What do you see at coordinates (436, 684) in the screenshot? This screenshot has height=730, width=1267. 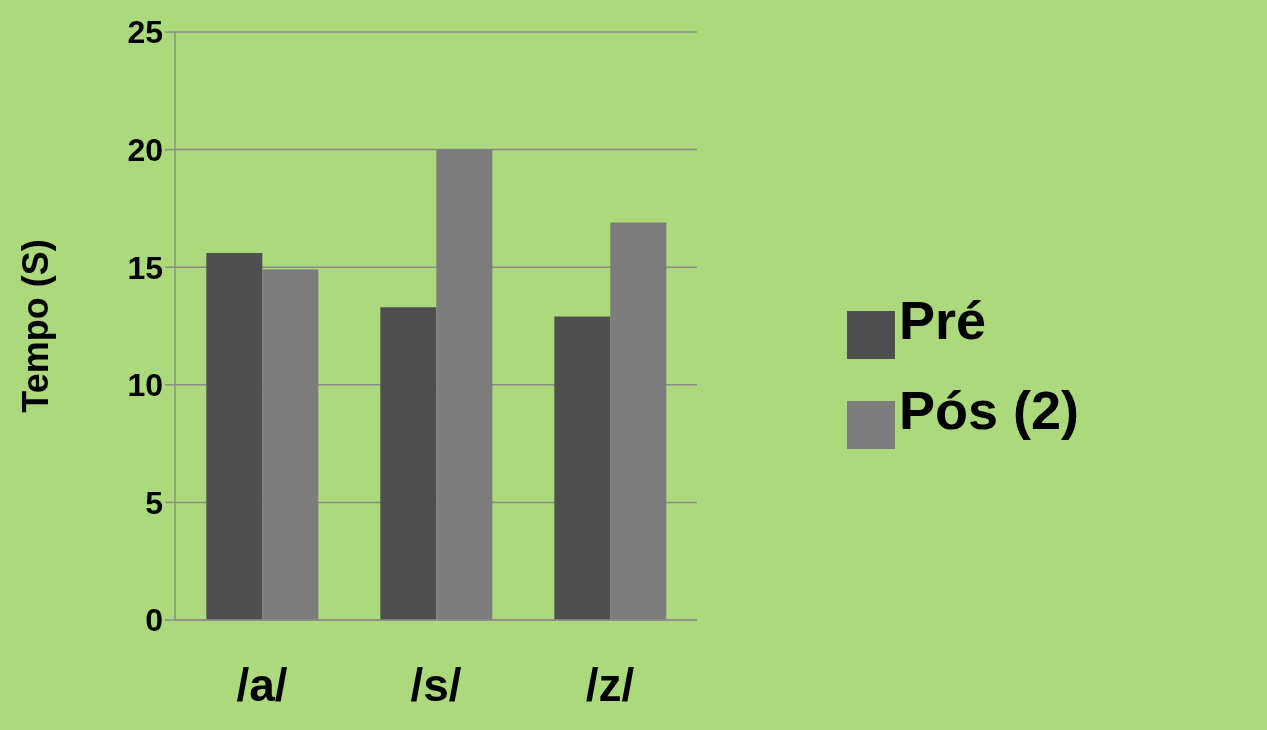 I see `x-tick-label: /s/` at bounding box center [436, 684].